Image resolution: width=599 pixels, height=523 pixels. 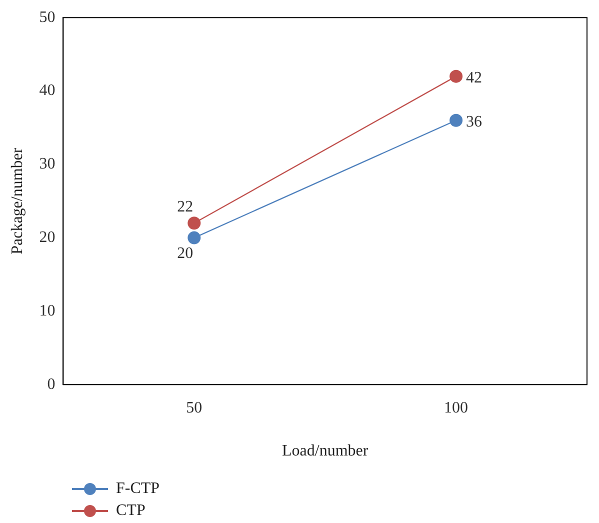 I want to click on x-tick-label: 100, so click(x=456, y=407).